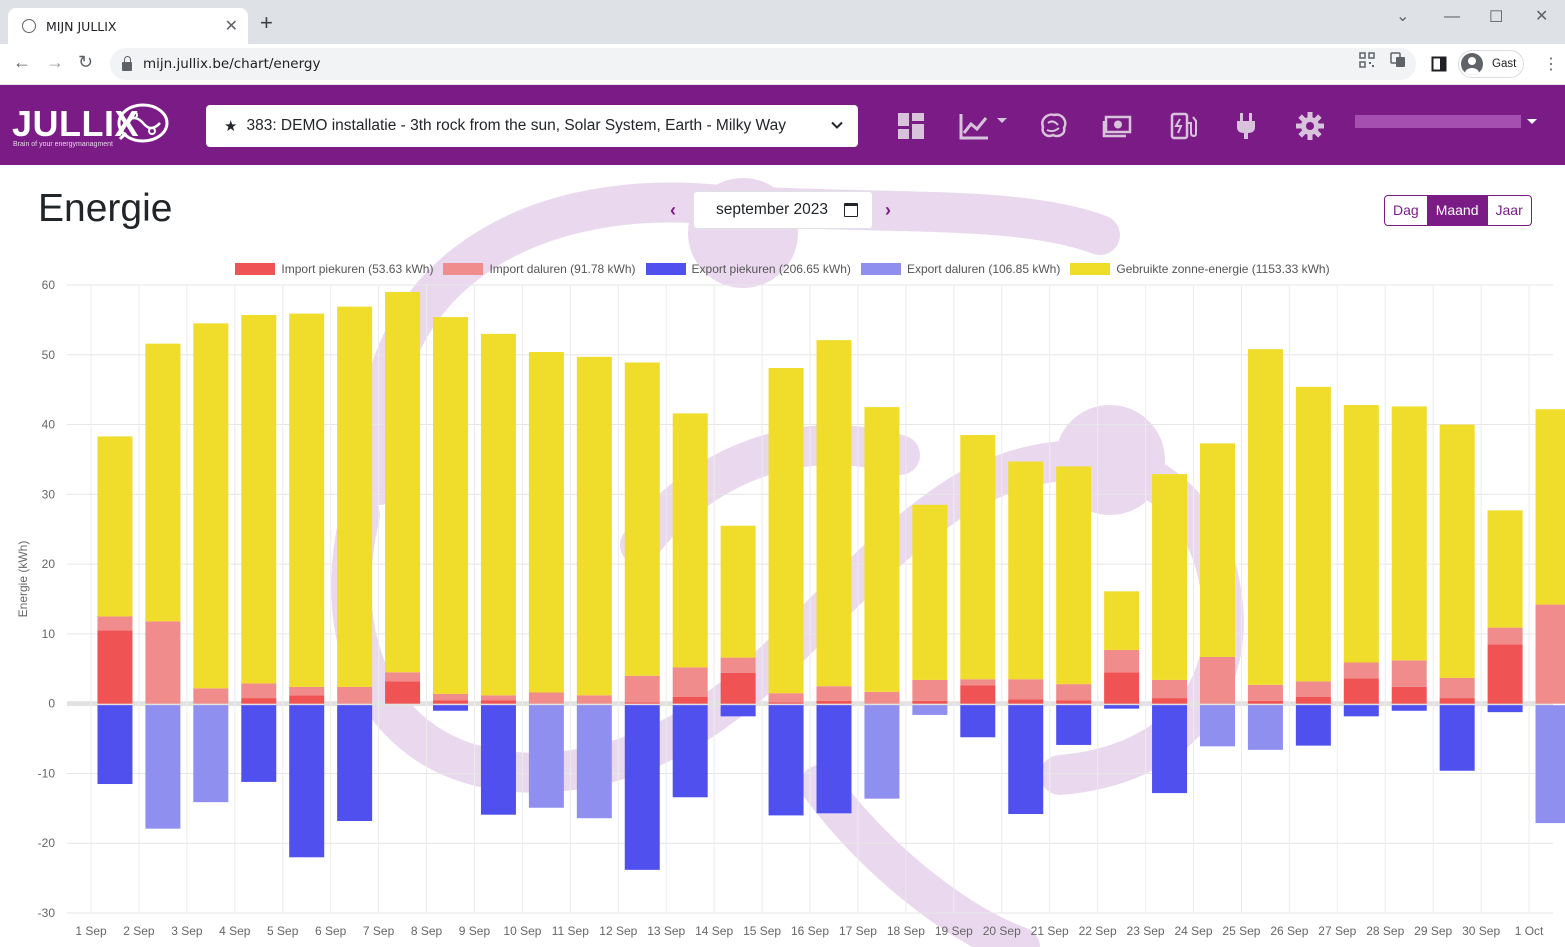 This screenshot has width=1565, height=947. I want to click on profile-button: Gast, so click(1491, 64).